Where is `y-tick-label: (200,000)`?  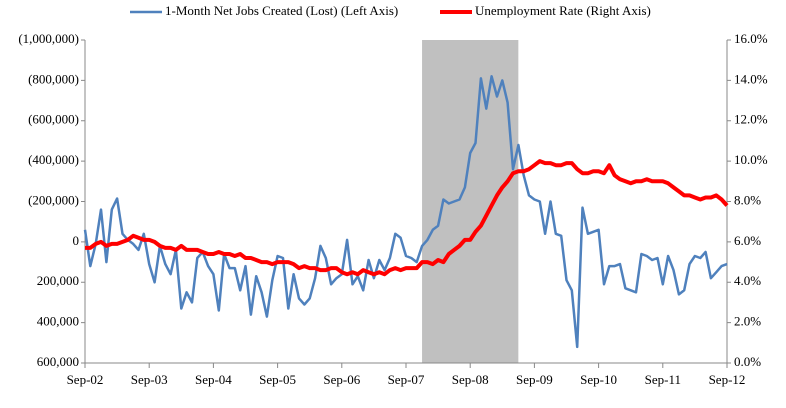
y-tick-label: (200,000) is located at coordinates (53, 199).